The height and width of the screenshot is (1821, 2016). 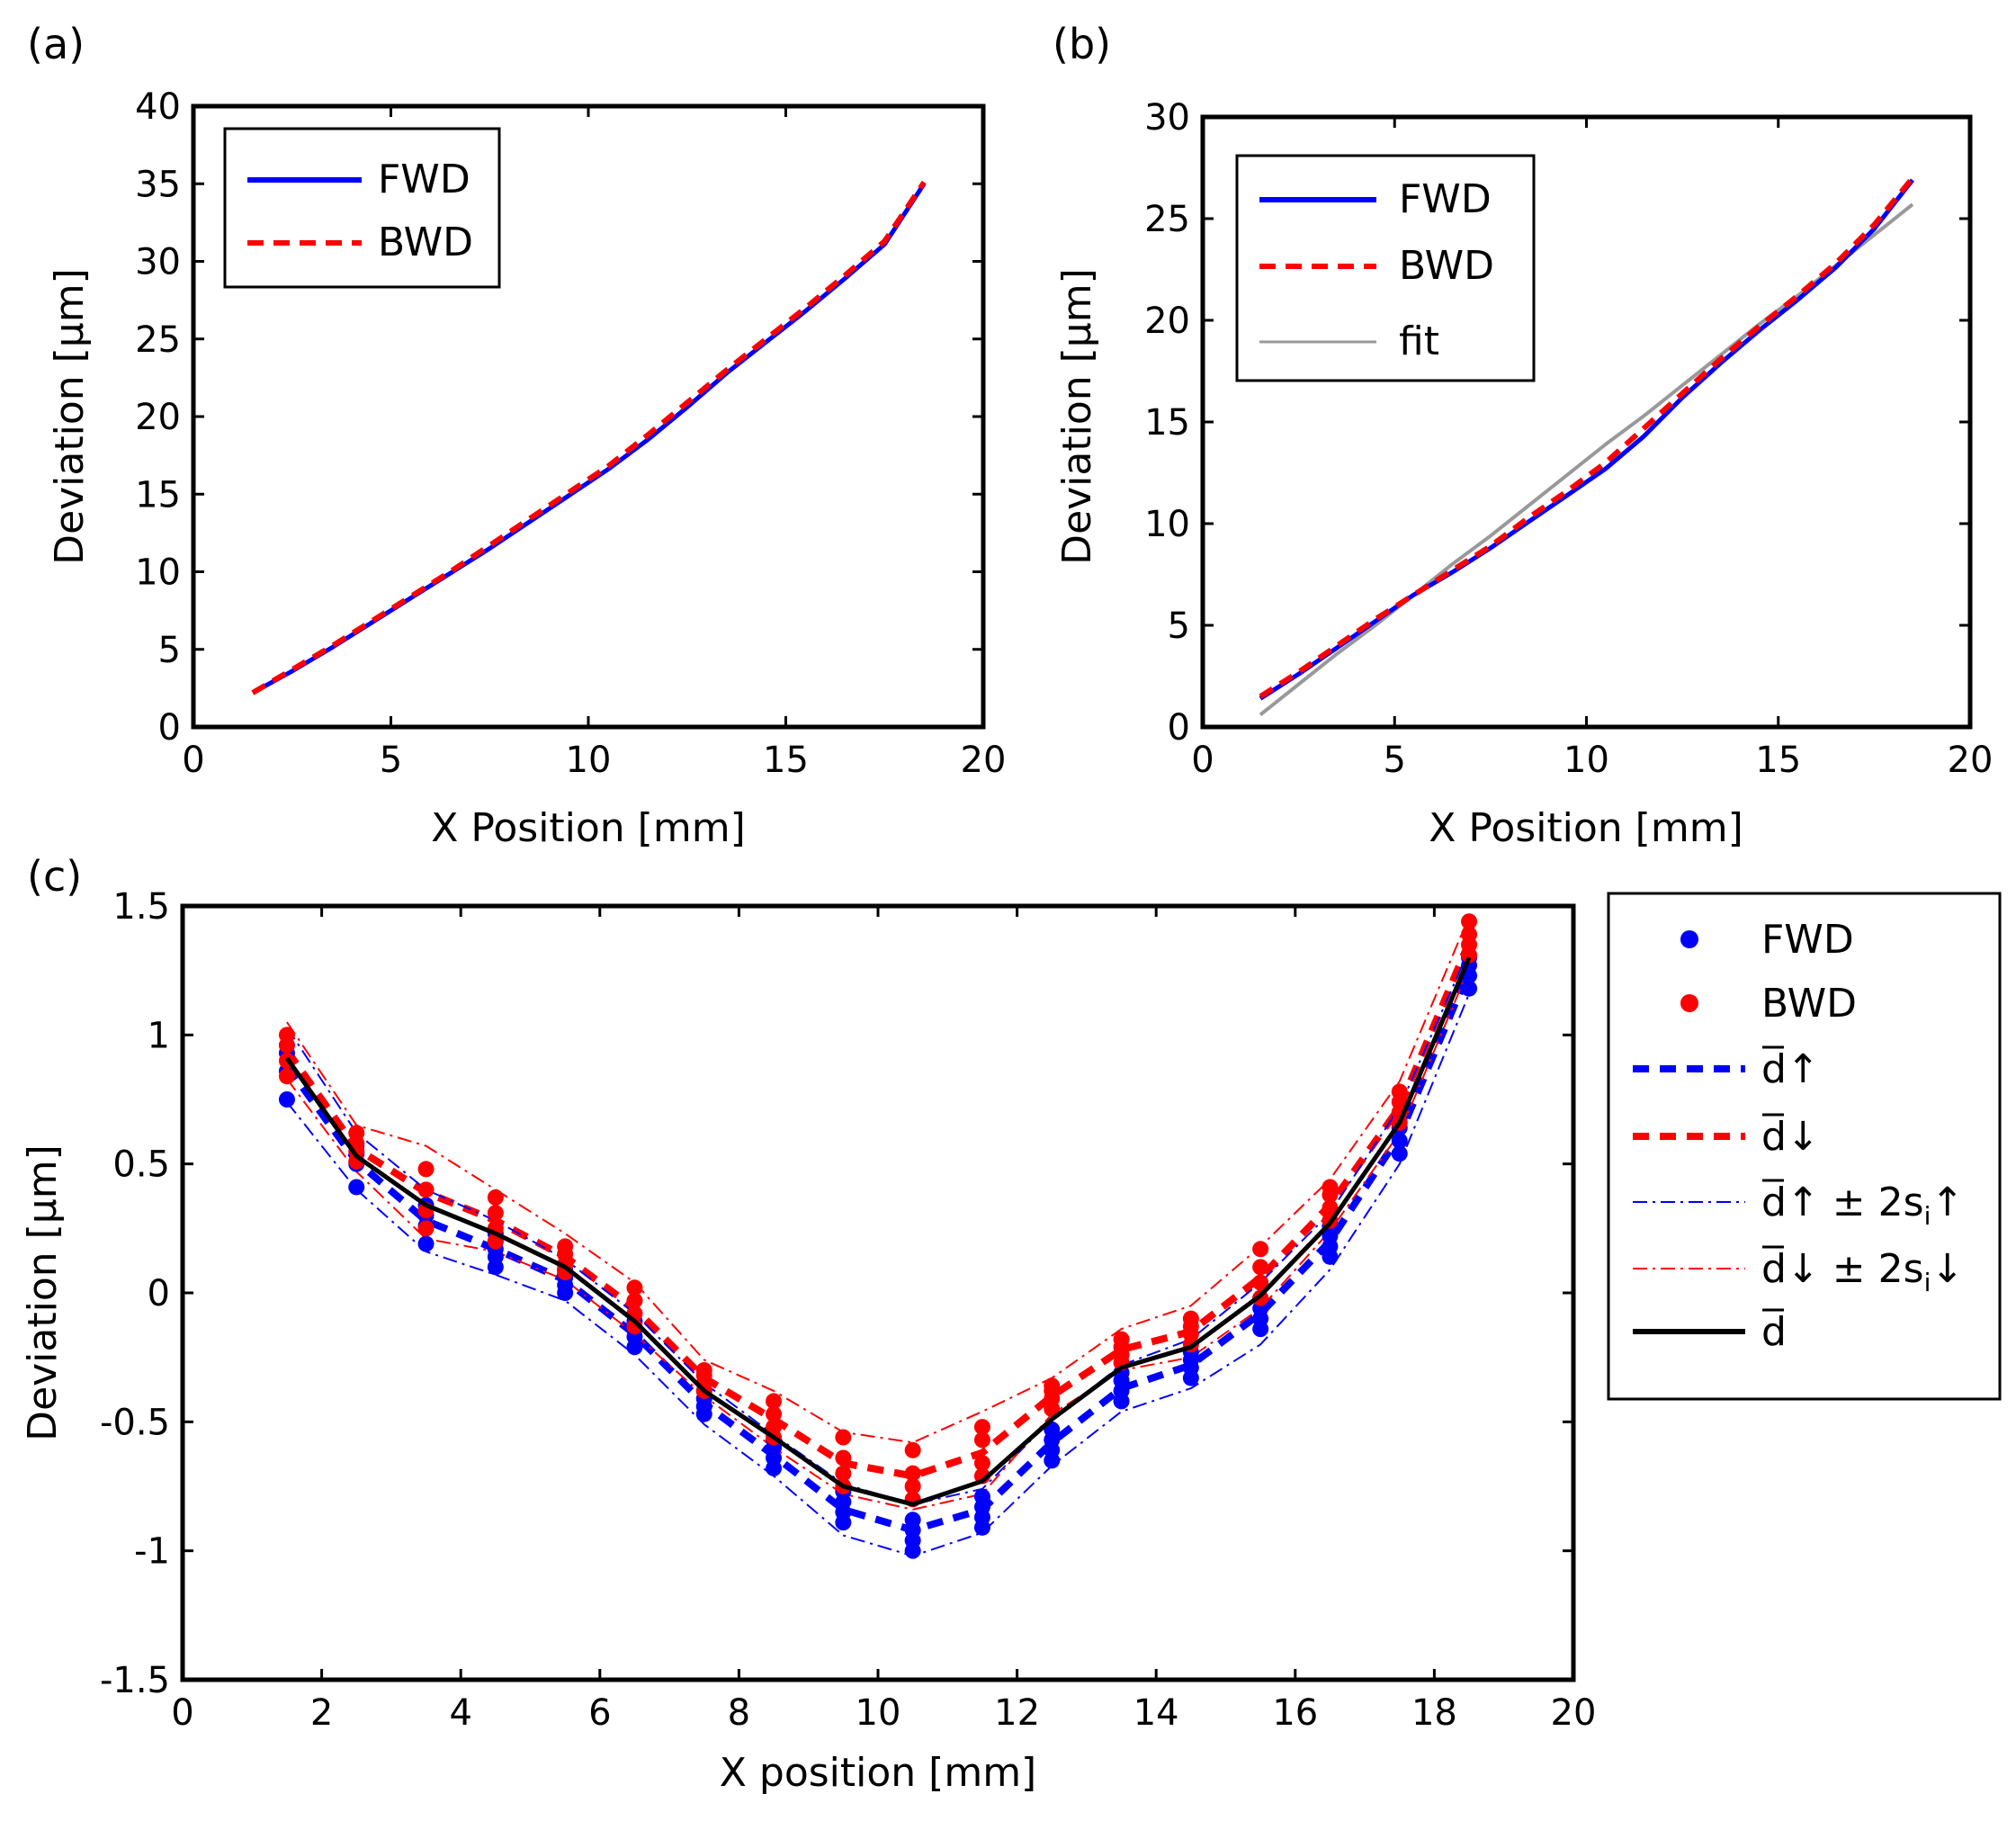 What do you see at coordinates (1947, 1269) in the screenshot?
I see `legend-tail: ↓` at bounding box center [1947, 1269].